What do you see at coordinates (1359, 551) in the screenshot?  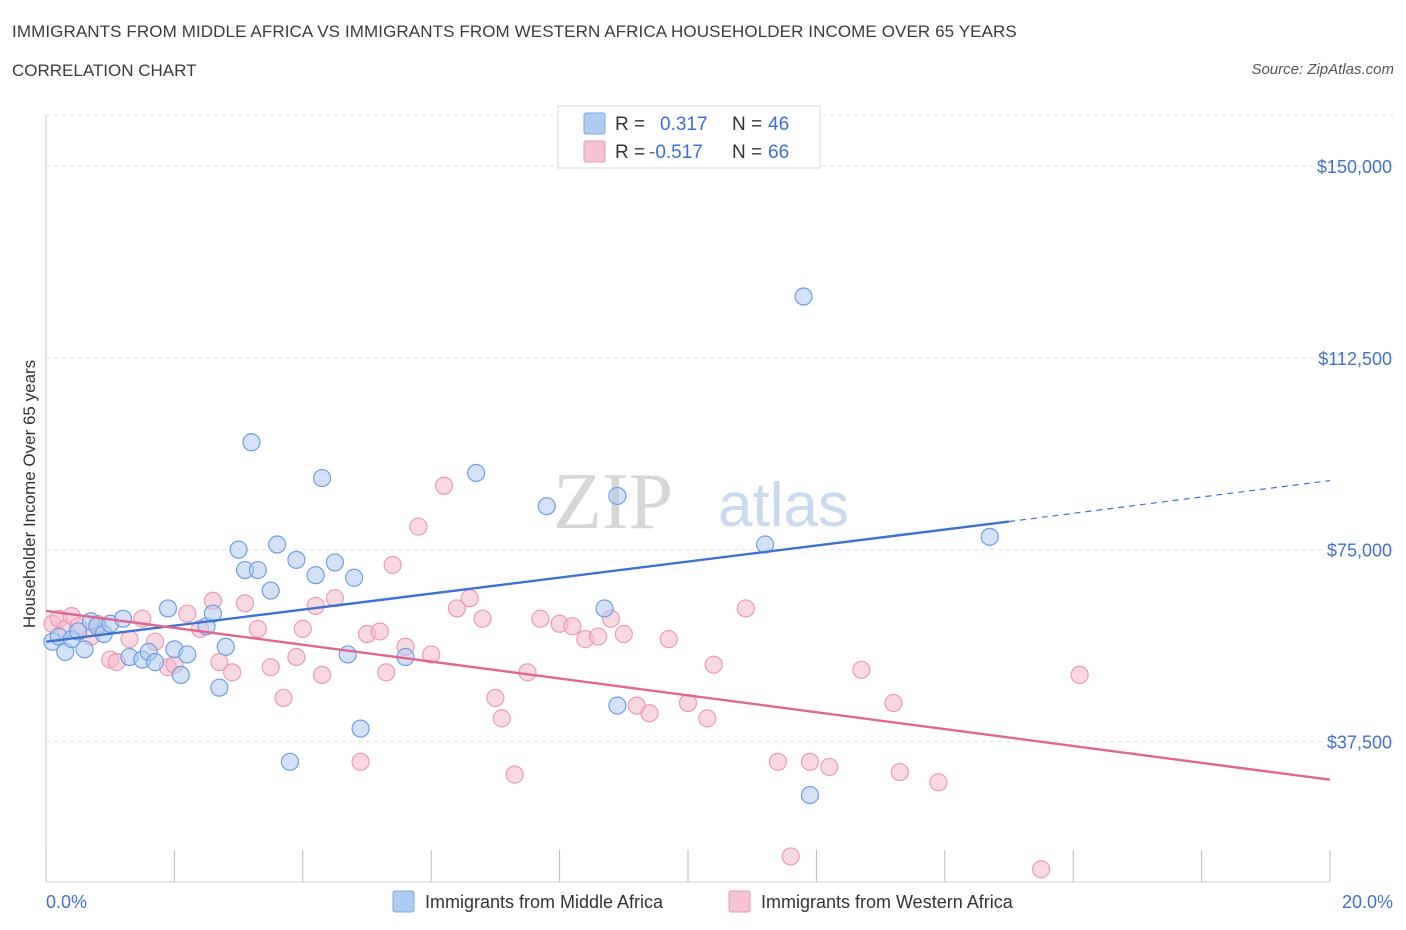 I see `y-tick-label: $75,000` at bounding box center [1359, 551].